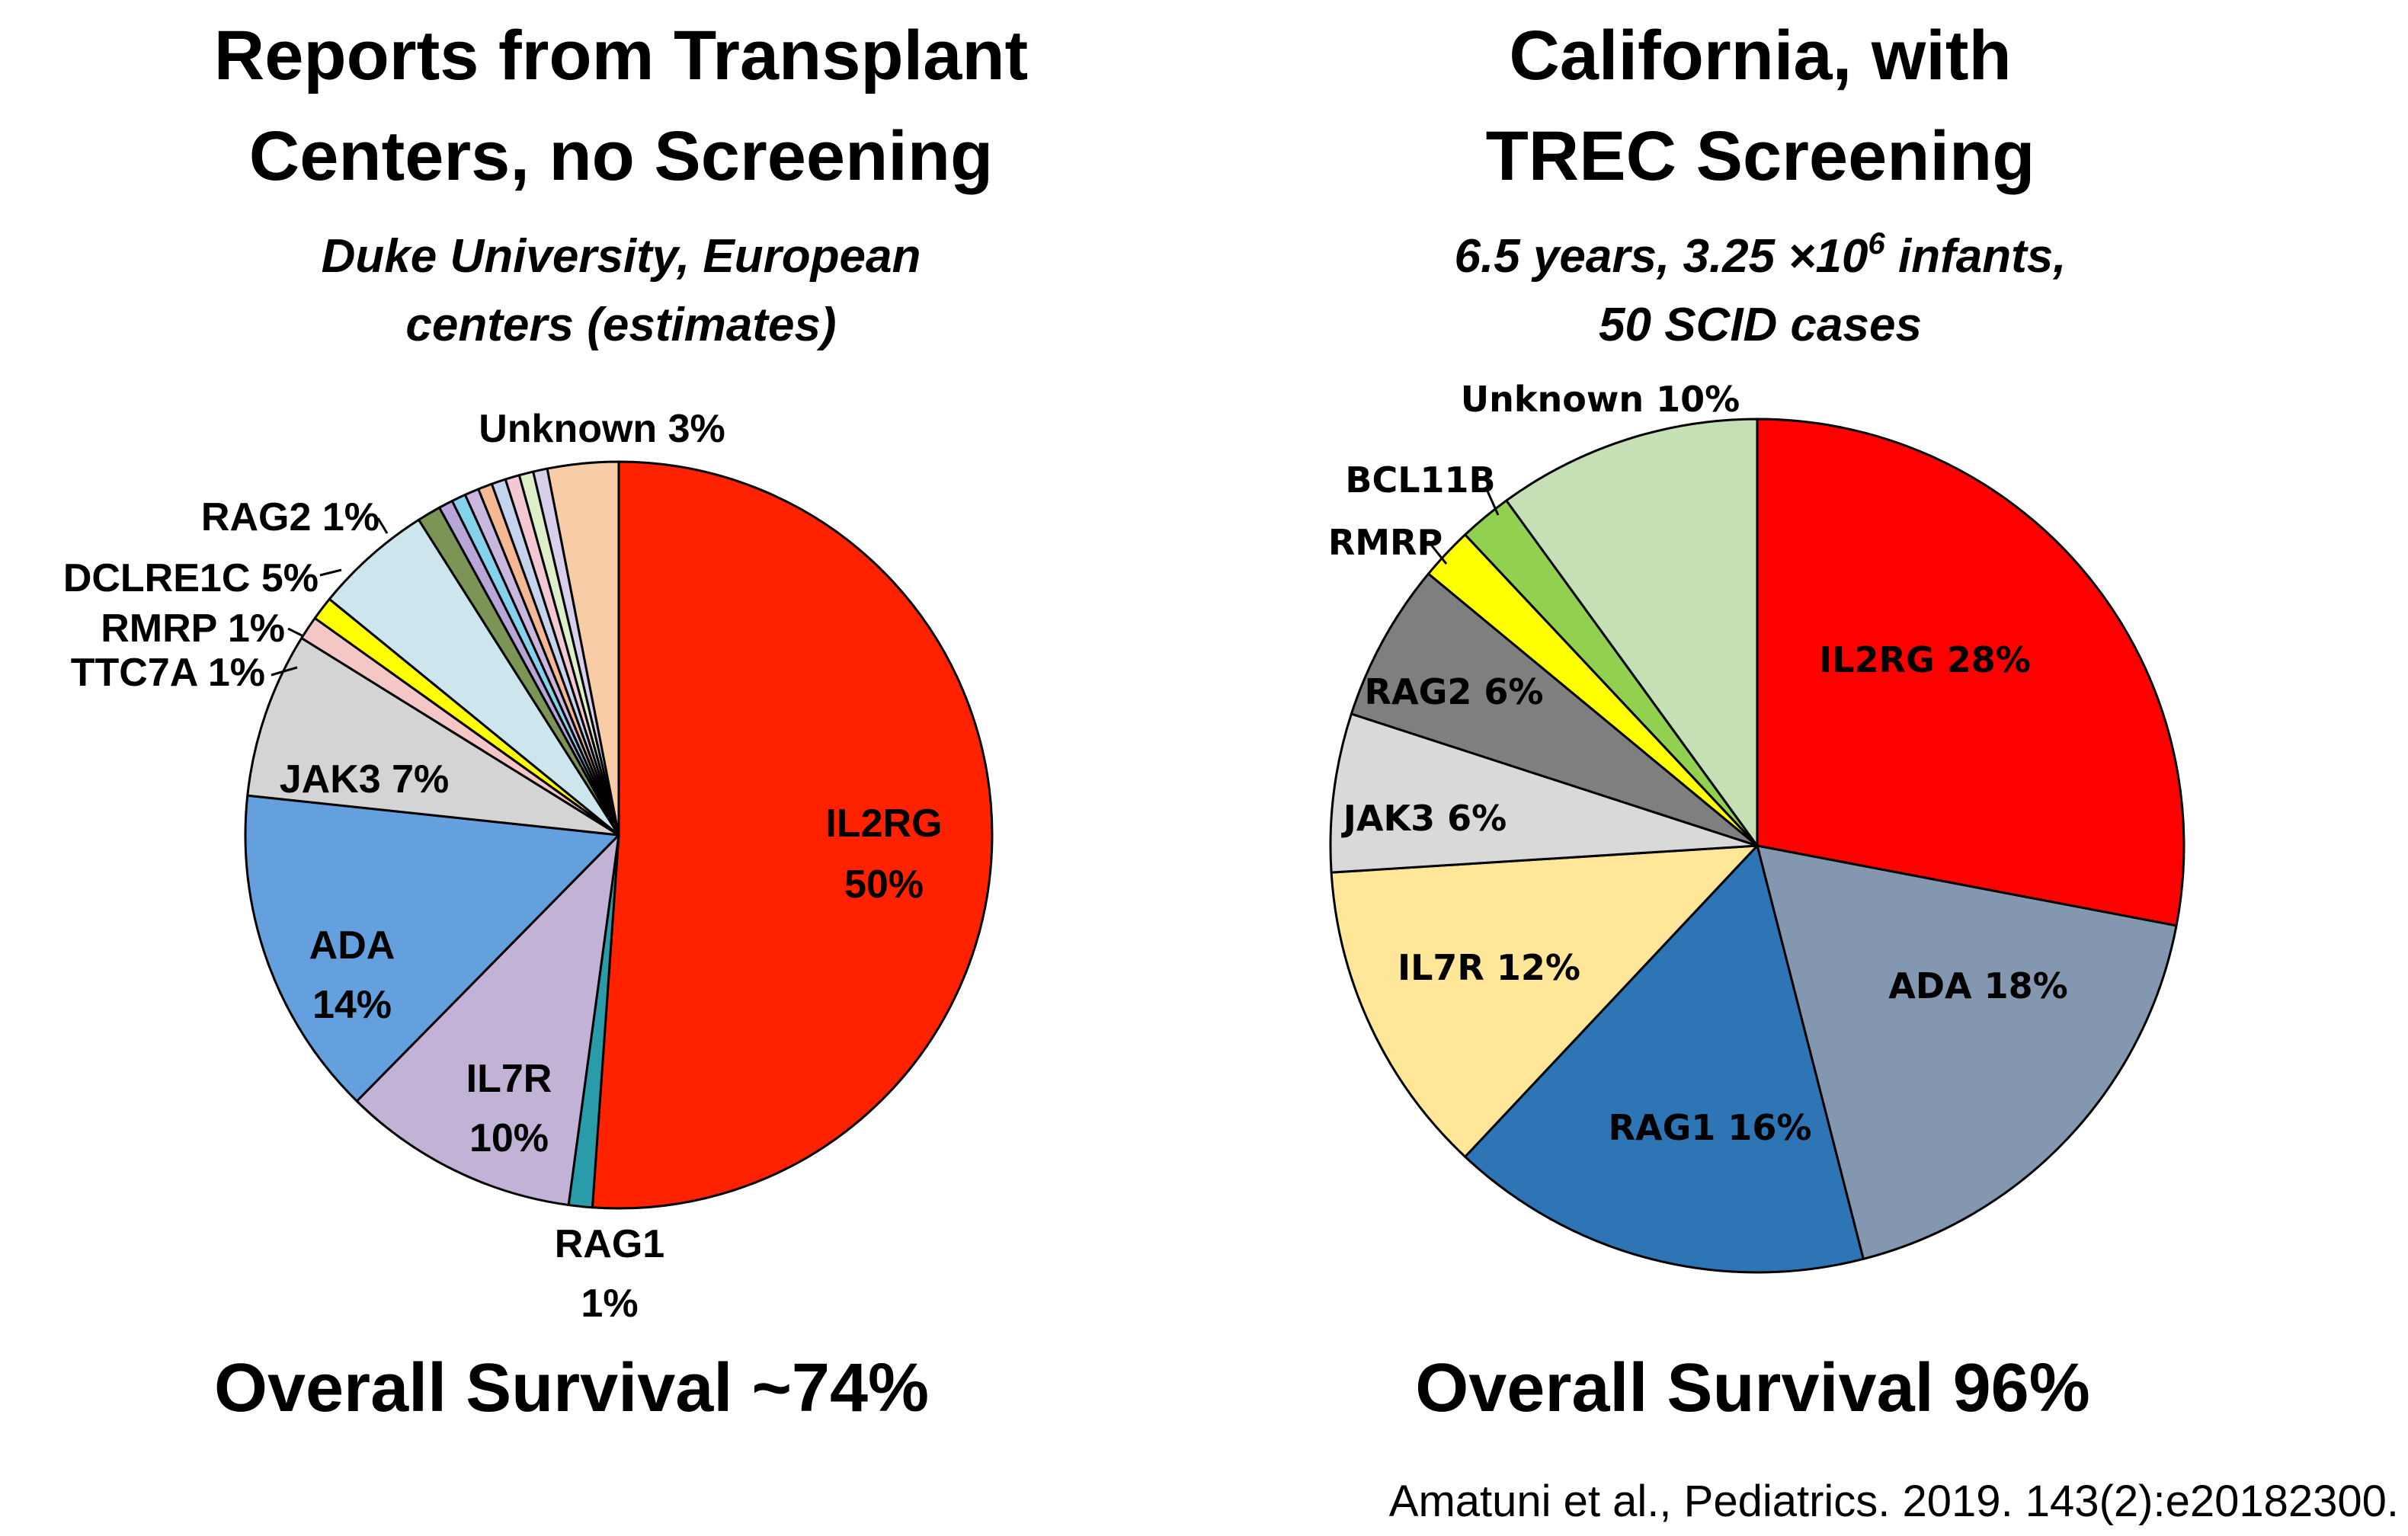  Describe the element at coordinates (609, 1304) in the screenshot. I see `label-rag1-line-2: 1%` at that location.